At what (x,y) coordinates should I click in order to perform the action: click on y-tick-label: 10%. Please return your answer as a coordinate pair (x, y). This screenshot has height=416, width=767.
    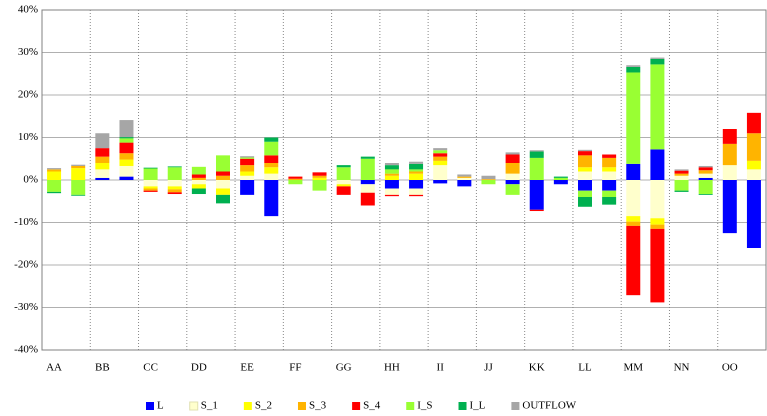
    Looking at the image, I should click on (28, 137).